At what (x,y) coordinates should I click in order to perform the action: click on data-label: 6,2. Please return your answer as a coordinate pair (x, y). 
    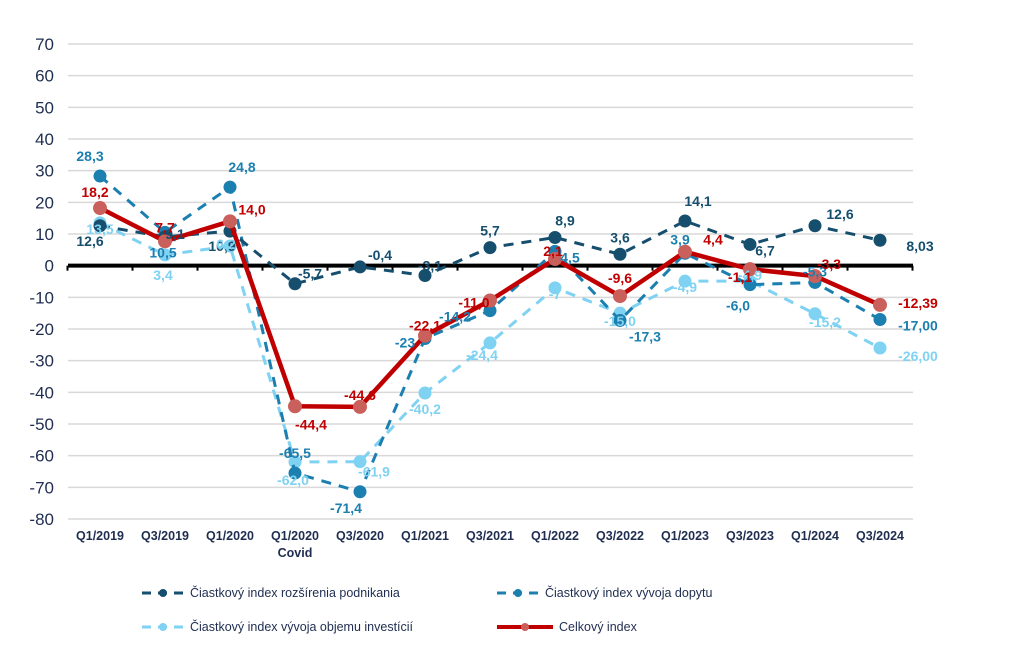
    Looking at the image, I should click on (226, 244).